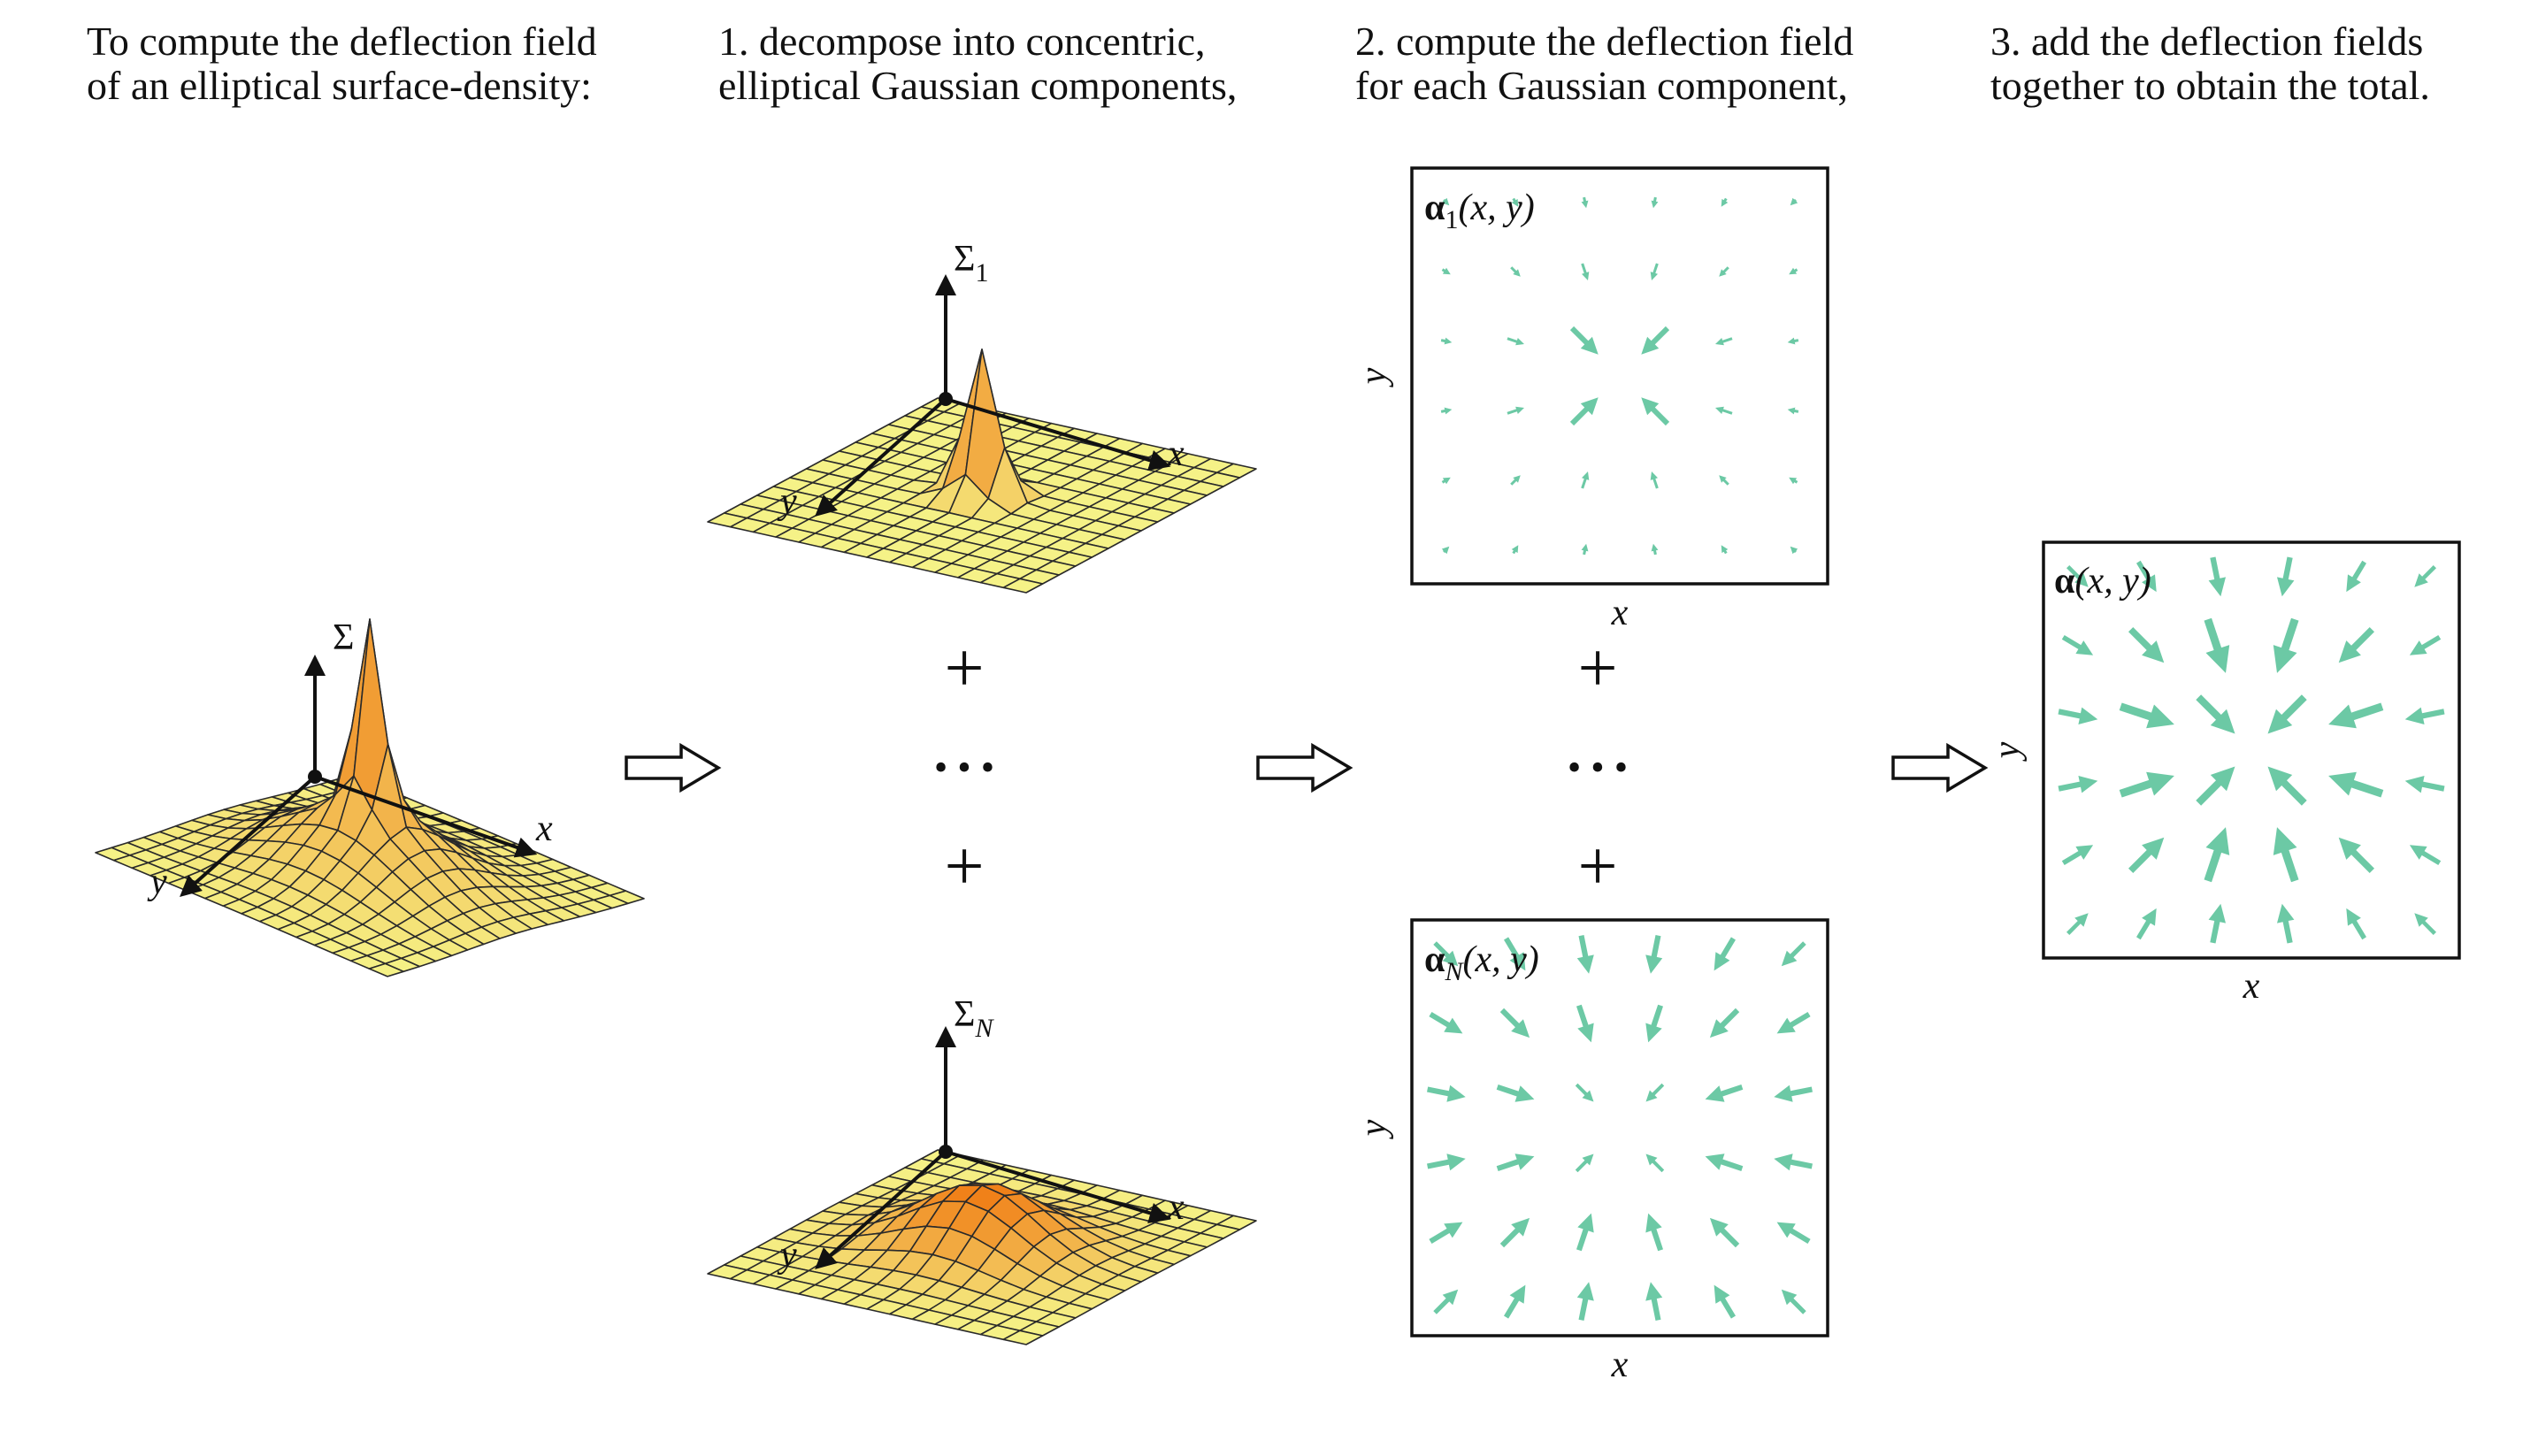 The image size is (2538, 1456). What do you see at coordinates (1500, 959) in the screenshot?
I see `field-args-last: (x, y)` at bounding box center [1500, 959].